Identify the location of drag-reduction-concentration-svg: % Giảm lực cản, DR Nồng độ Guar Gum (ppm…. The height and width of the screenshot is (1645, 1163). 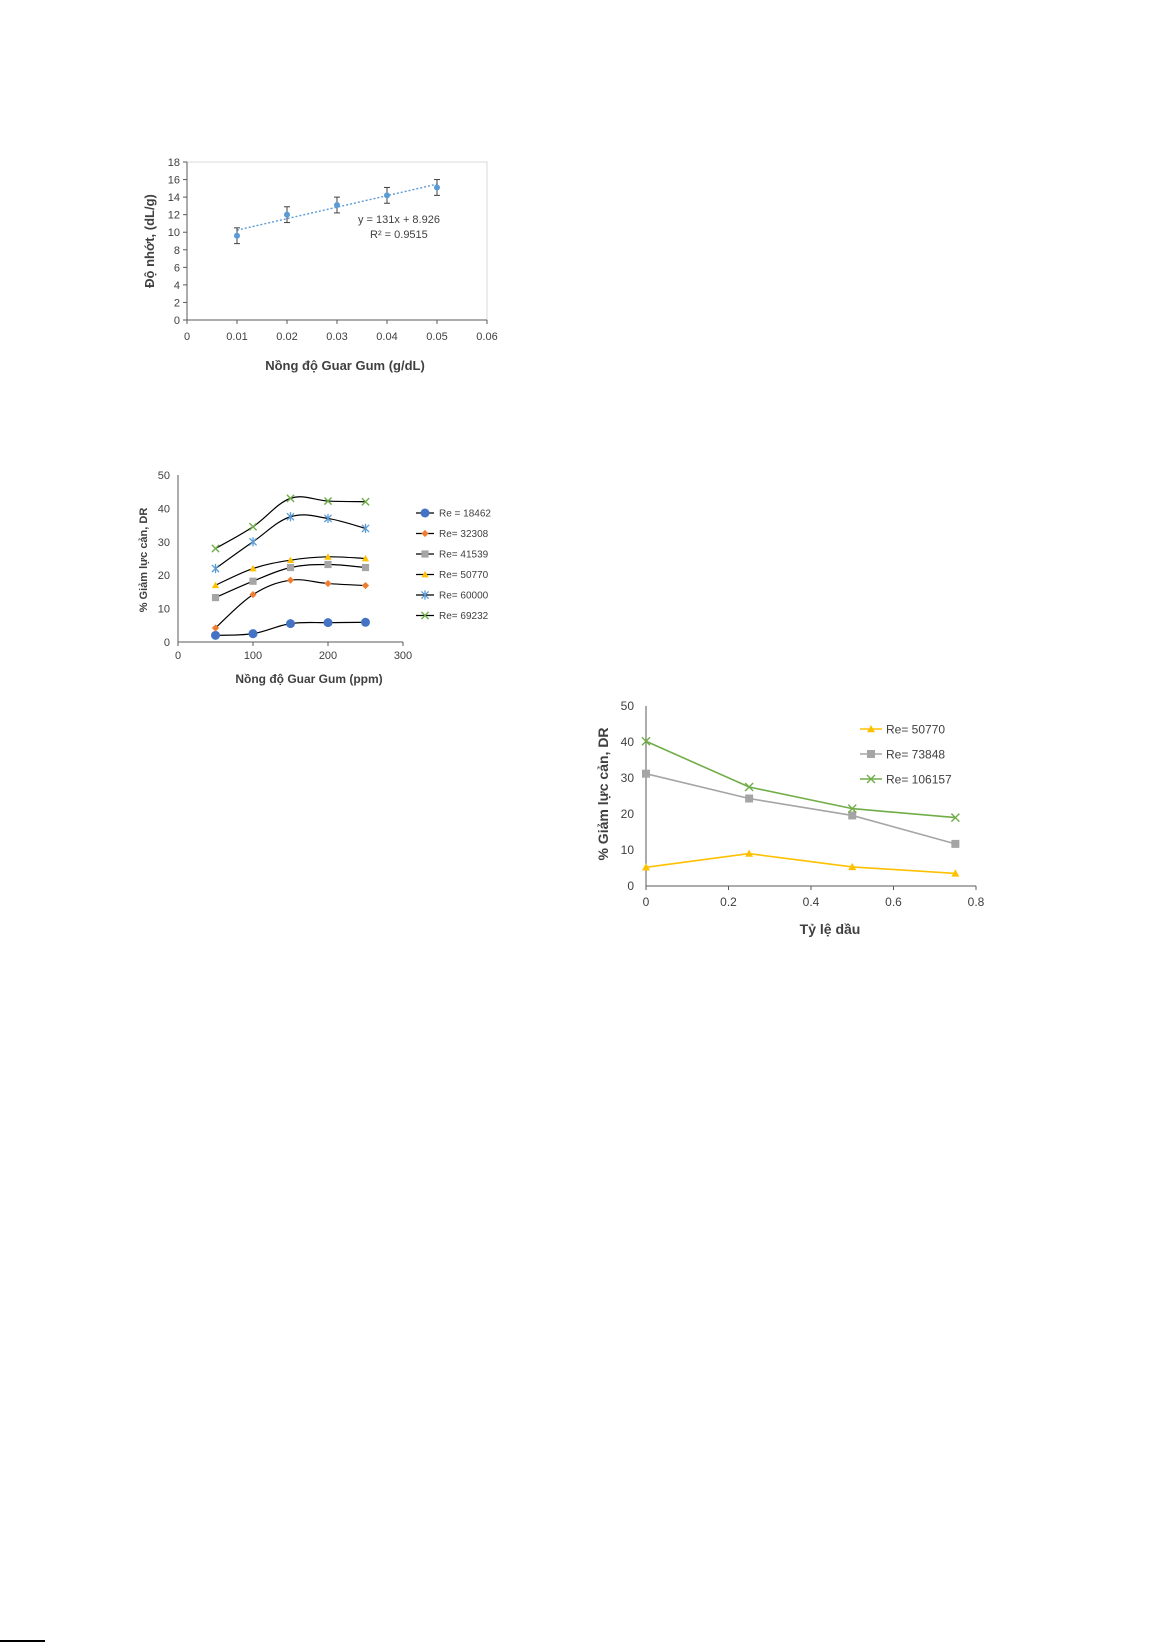
(314, 578).